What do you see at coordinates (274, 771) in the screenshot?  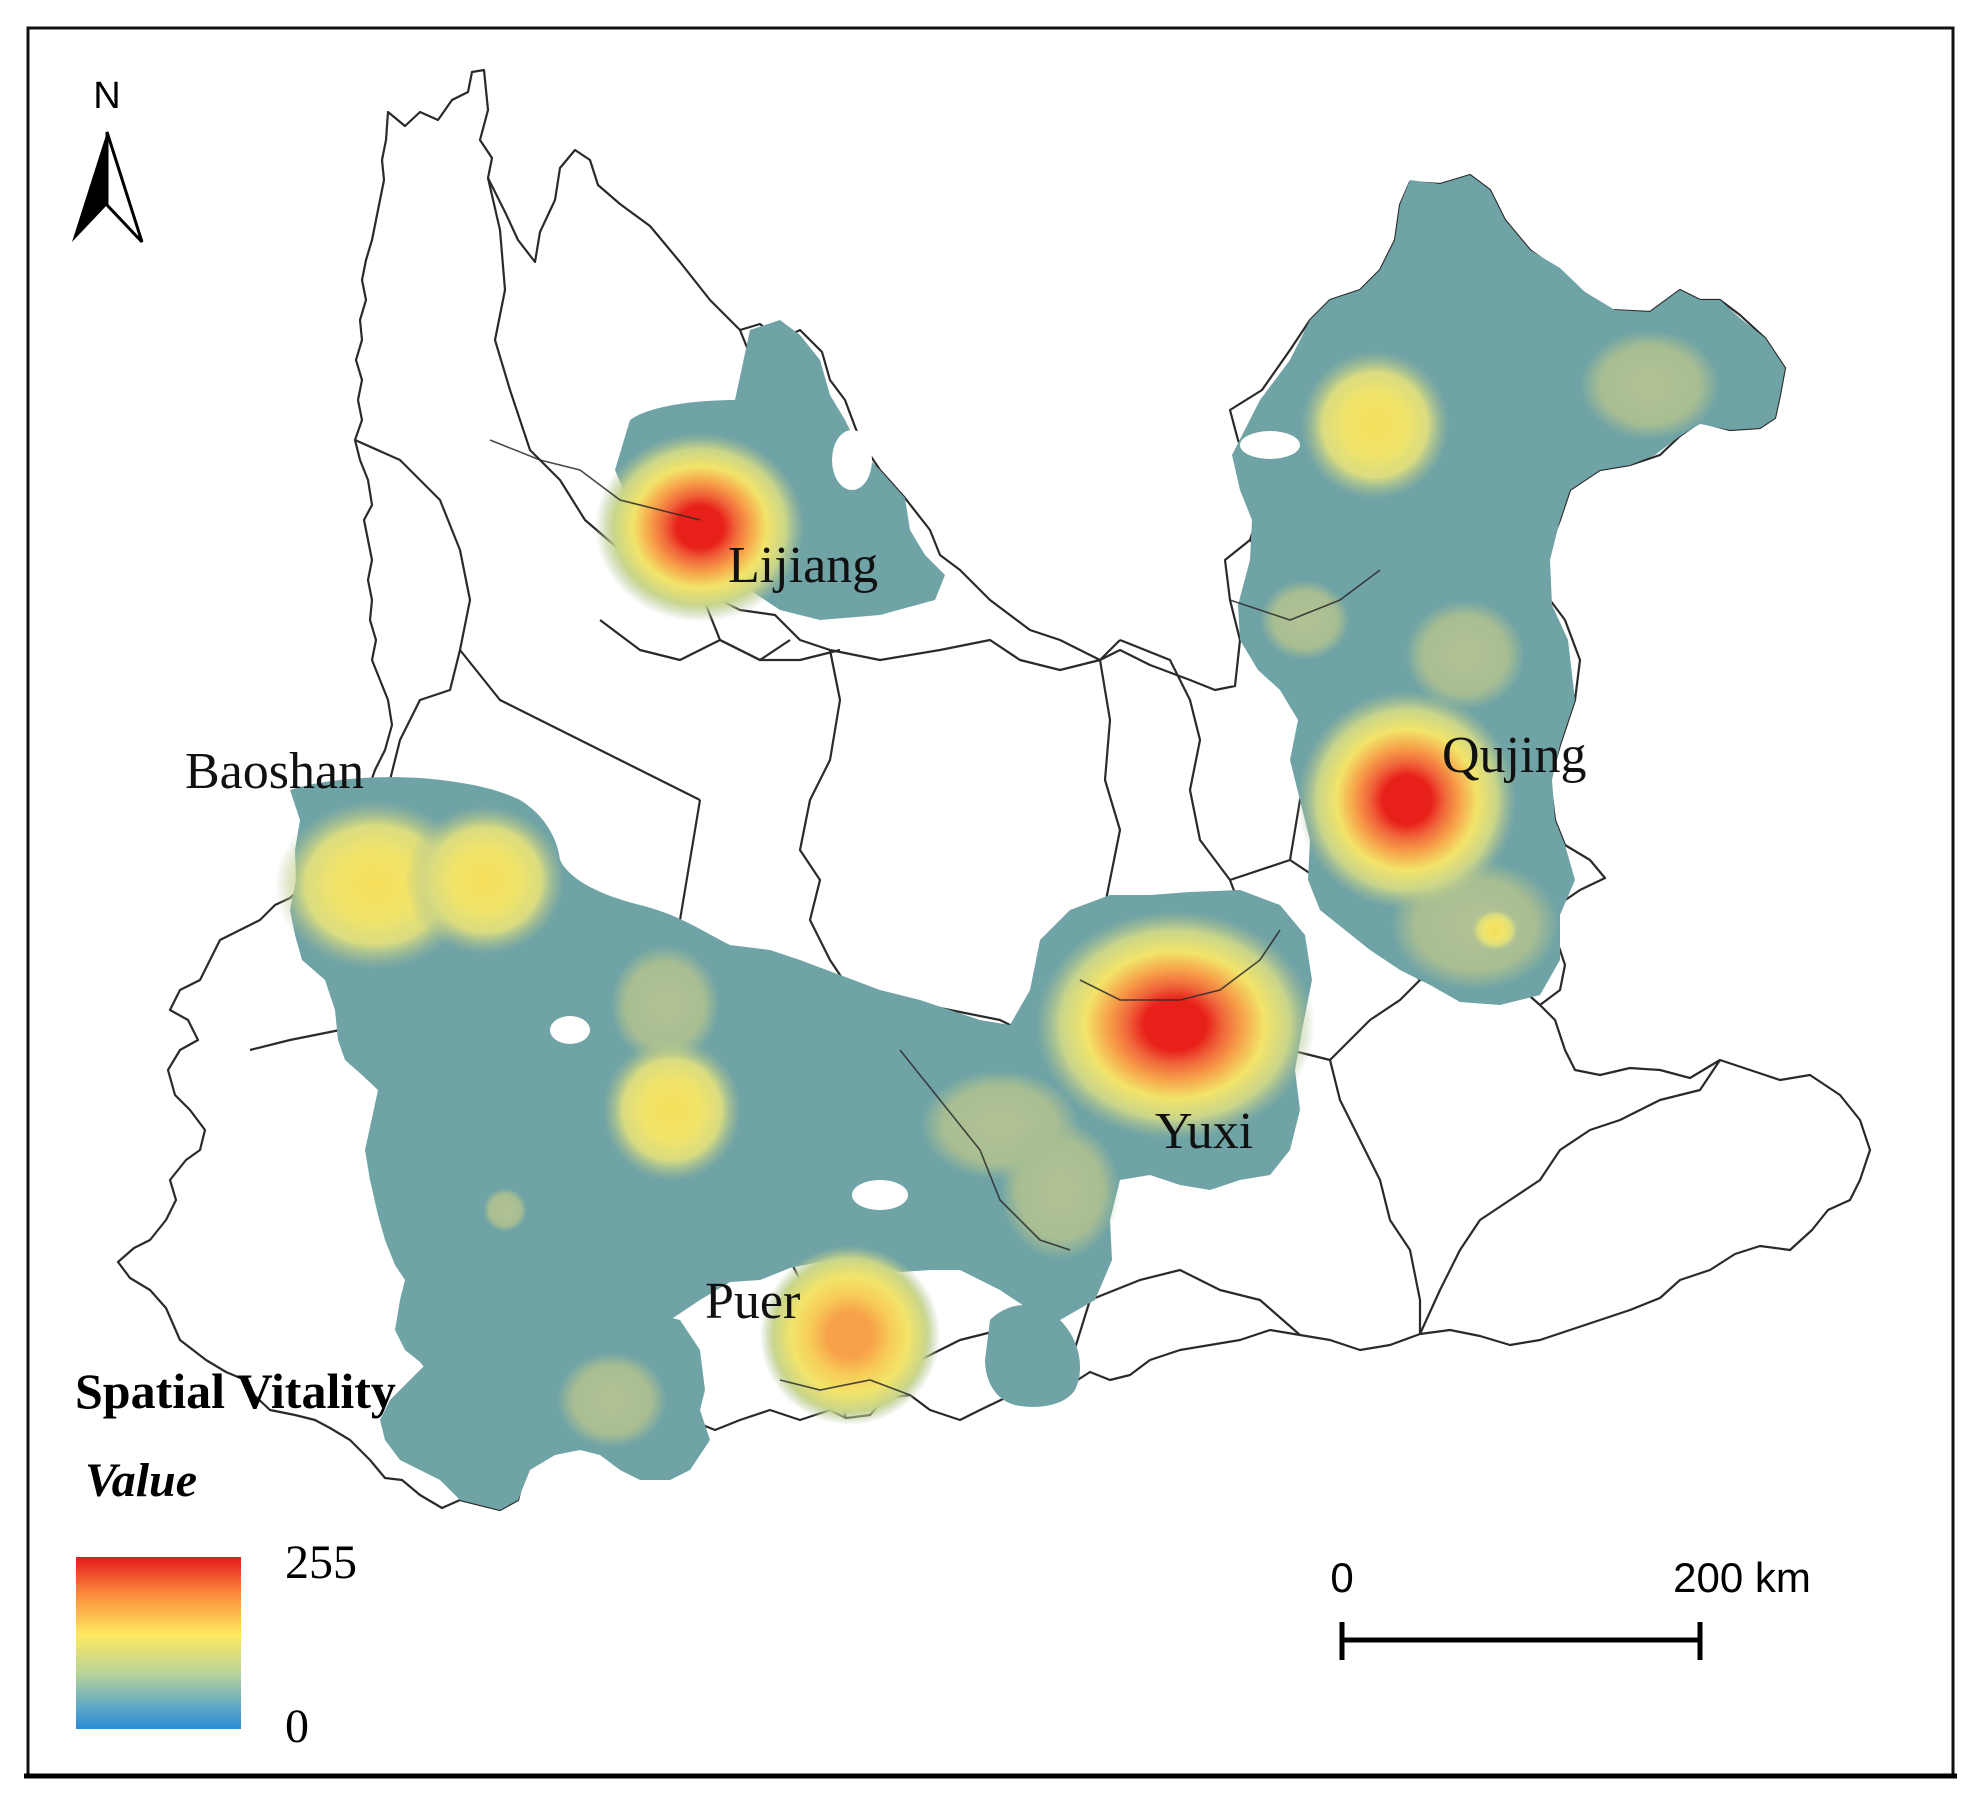 I see `city-label-baoshan: Baoshan` at bounding box center [274, 771].